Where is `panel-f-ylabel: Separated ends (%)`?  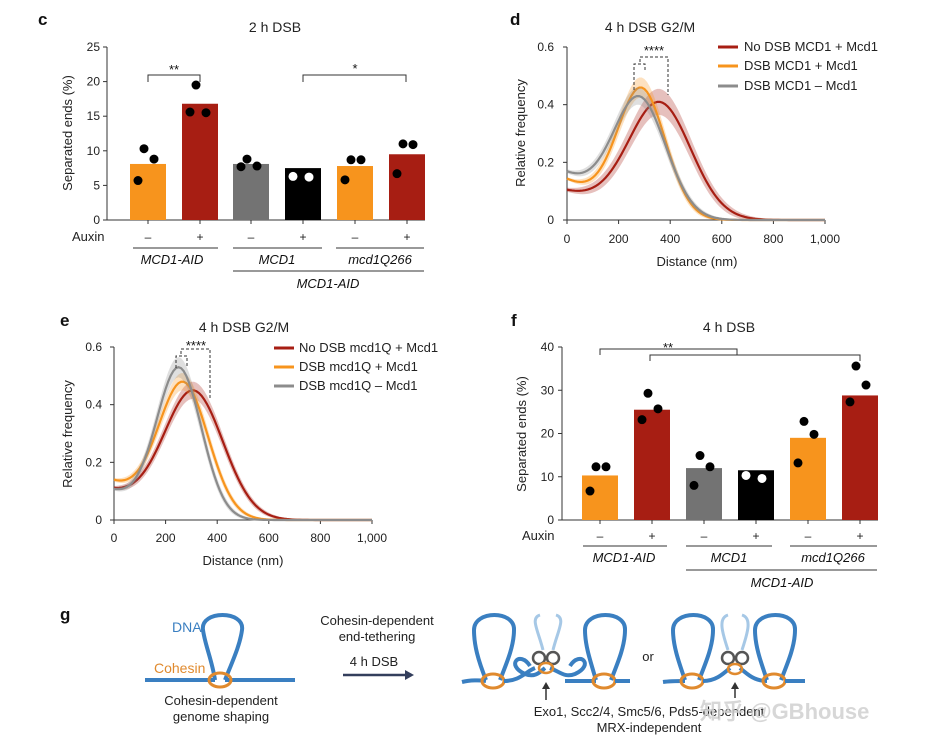
panel-f-ylabel: Separated ends (%) is located at coordinates (521, 434).